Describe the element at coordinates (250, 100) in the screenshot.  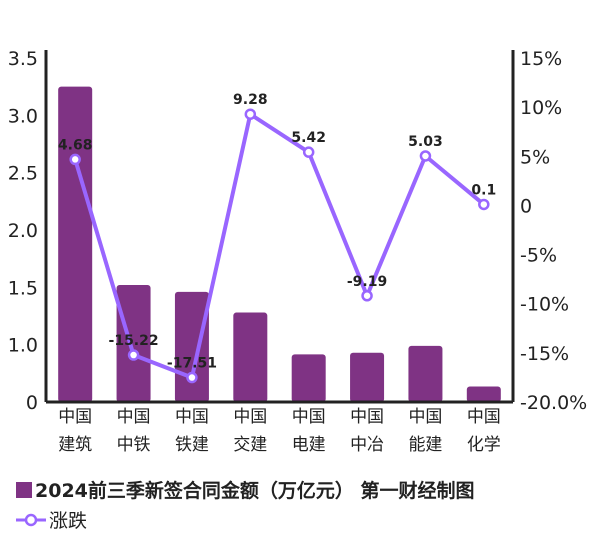
I see `data-label-3: 9.28` at that location.